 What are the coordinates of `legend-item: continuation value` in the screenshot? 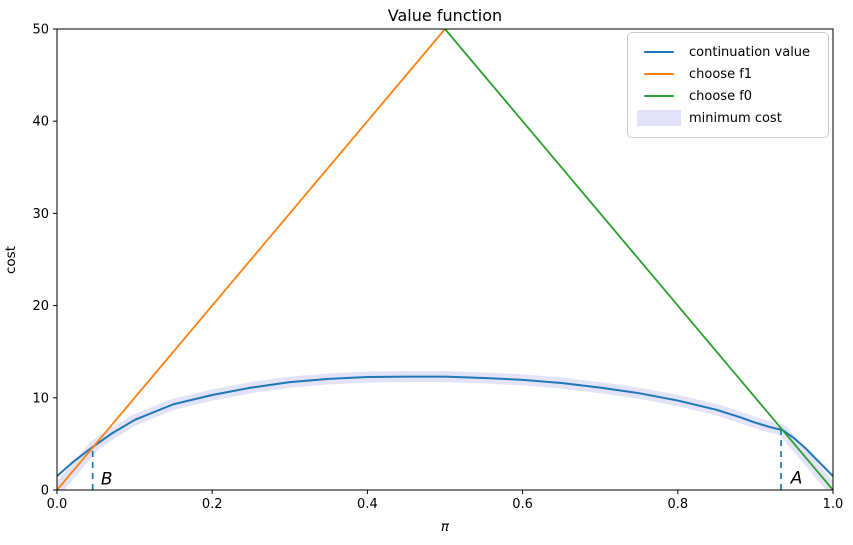 It's located at (727, 52).